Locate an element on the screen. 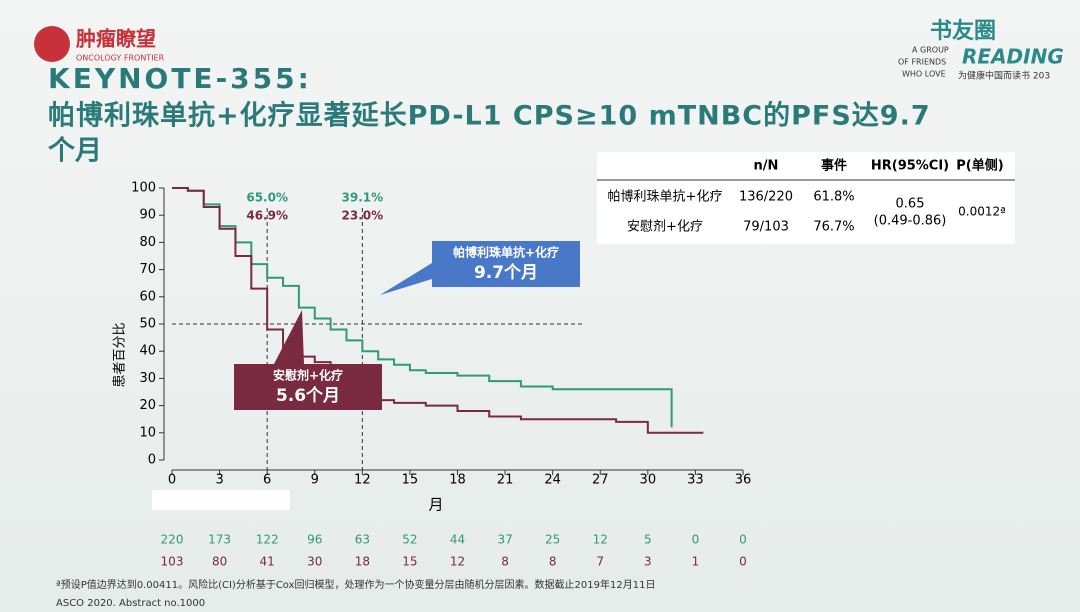  mask is located at coordinates (221, 500).